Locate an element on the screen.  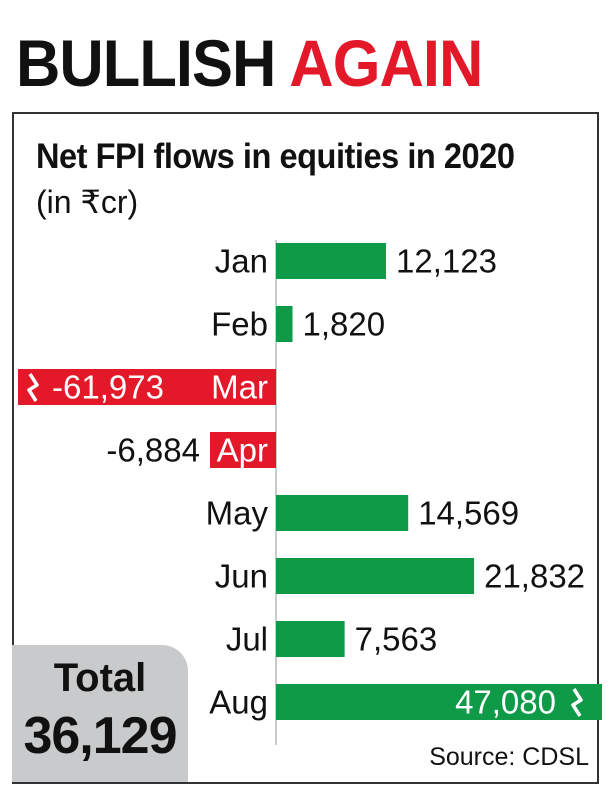
value-label-jan: 12,123 is located at coordinates (446, 261).